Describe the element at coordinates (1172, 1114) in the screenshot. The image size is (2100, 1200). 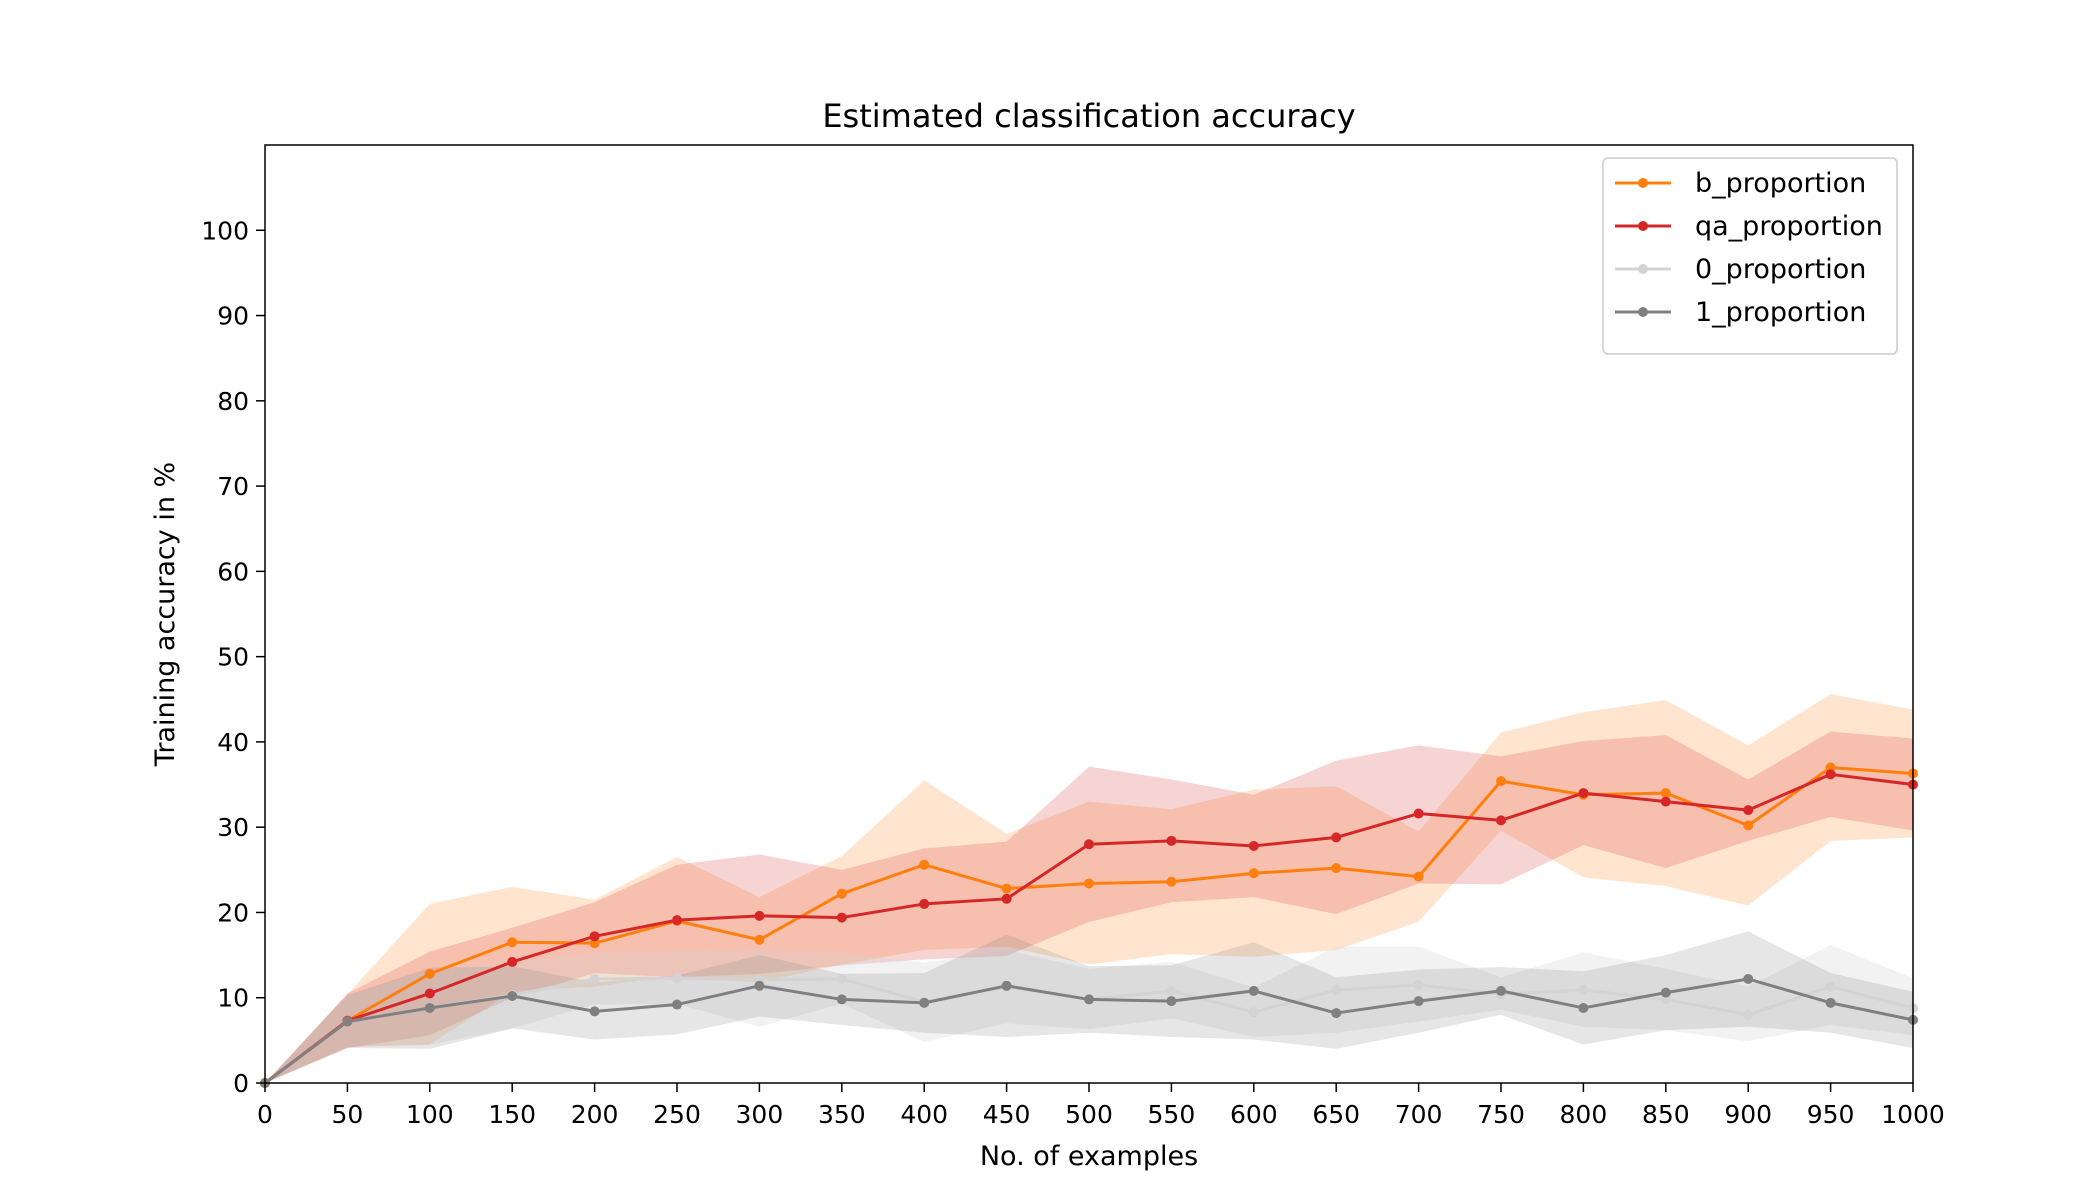
I see `x-tick-label: 550` at that location.